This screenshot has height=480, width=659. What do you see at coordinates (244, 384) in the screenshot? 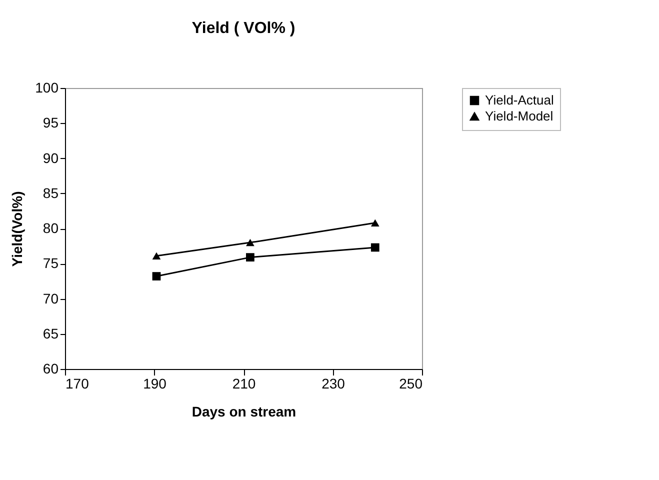
I see `x-tick-label: 210` at bounding box center [244, 384].